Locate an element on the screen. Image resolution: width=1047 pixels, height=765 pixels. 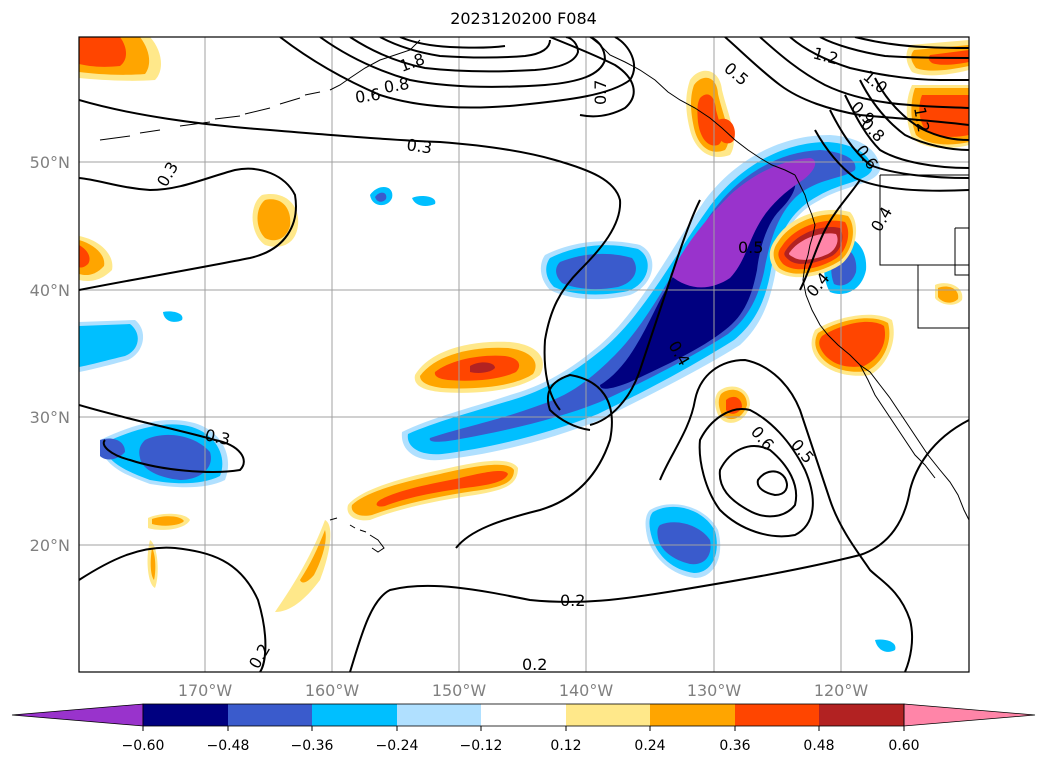
lon-label: 120°W is located at coordinates (841, 690).